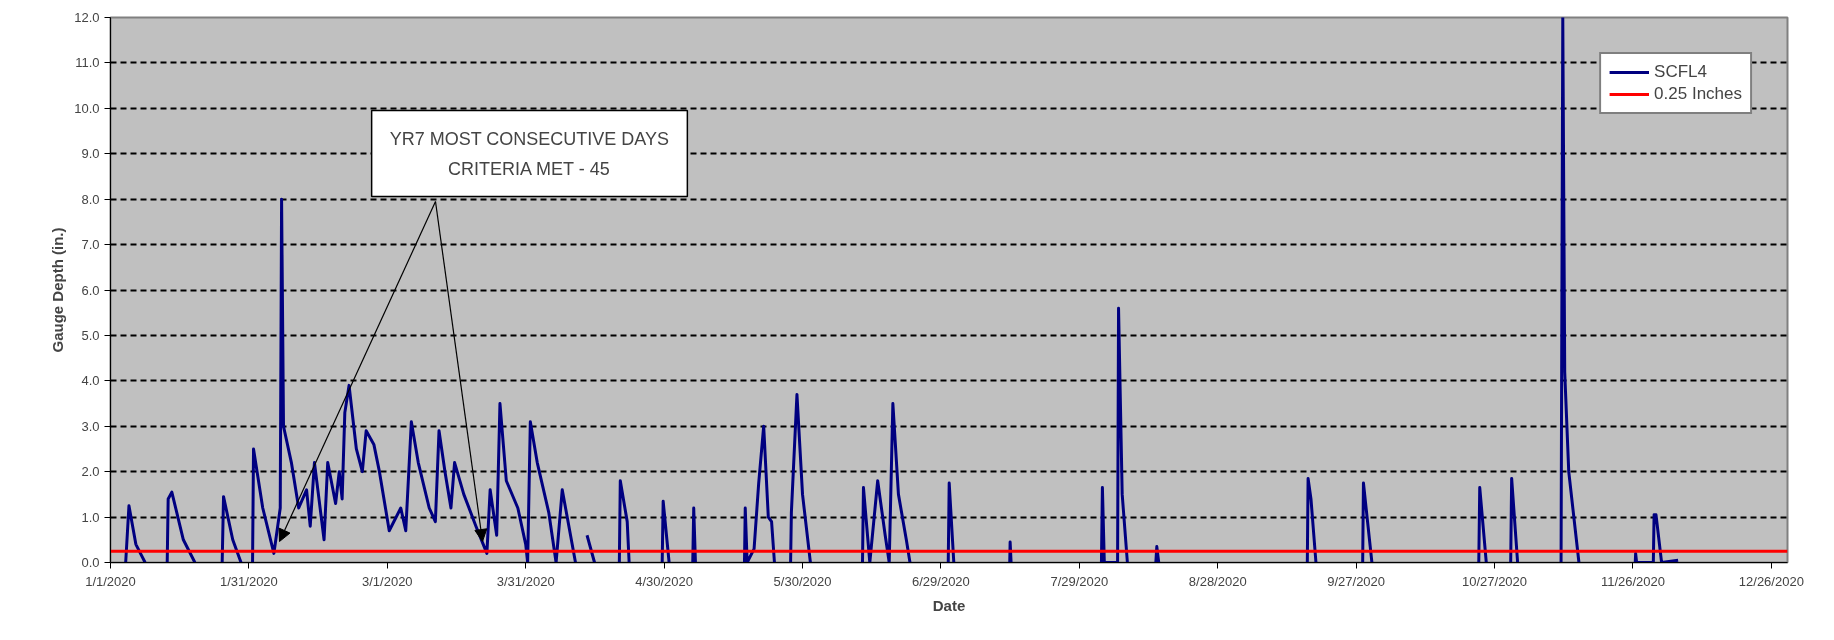 The image size is (1834, 640). What do you see at coordinates (802, 581) in the screenshot?
I see `x-tick-label: 5/30/2020` at bounding box center [802, 581].